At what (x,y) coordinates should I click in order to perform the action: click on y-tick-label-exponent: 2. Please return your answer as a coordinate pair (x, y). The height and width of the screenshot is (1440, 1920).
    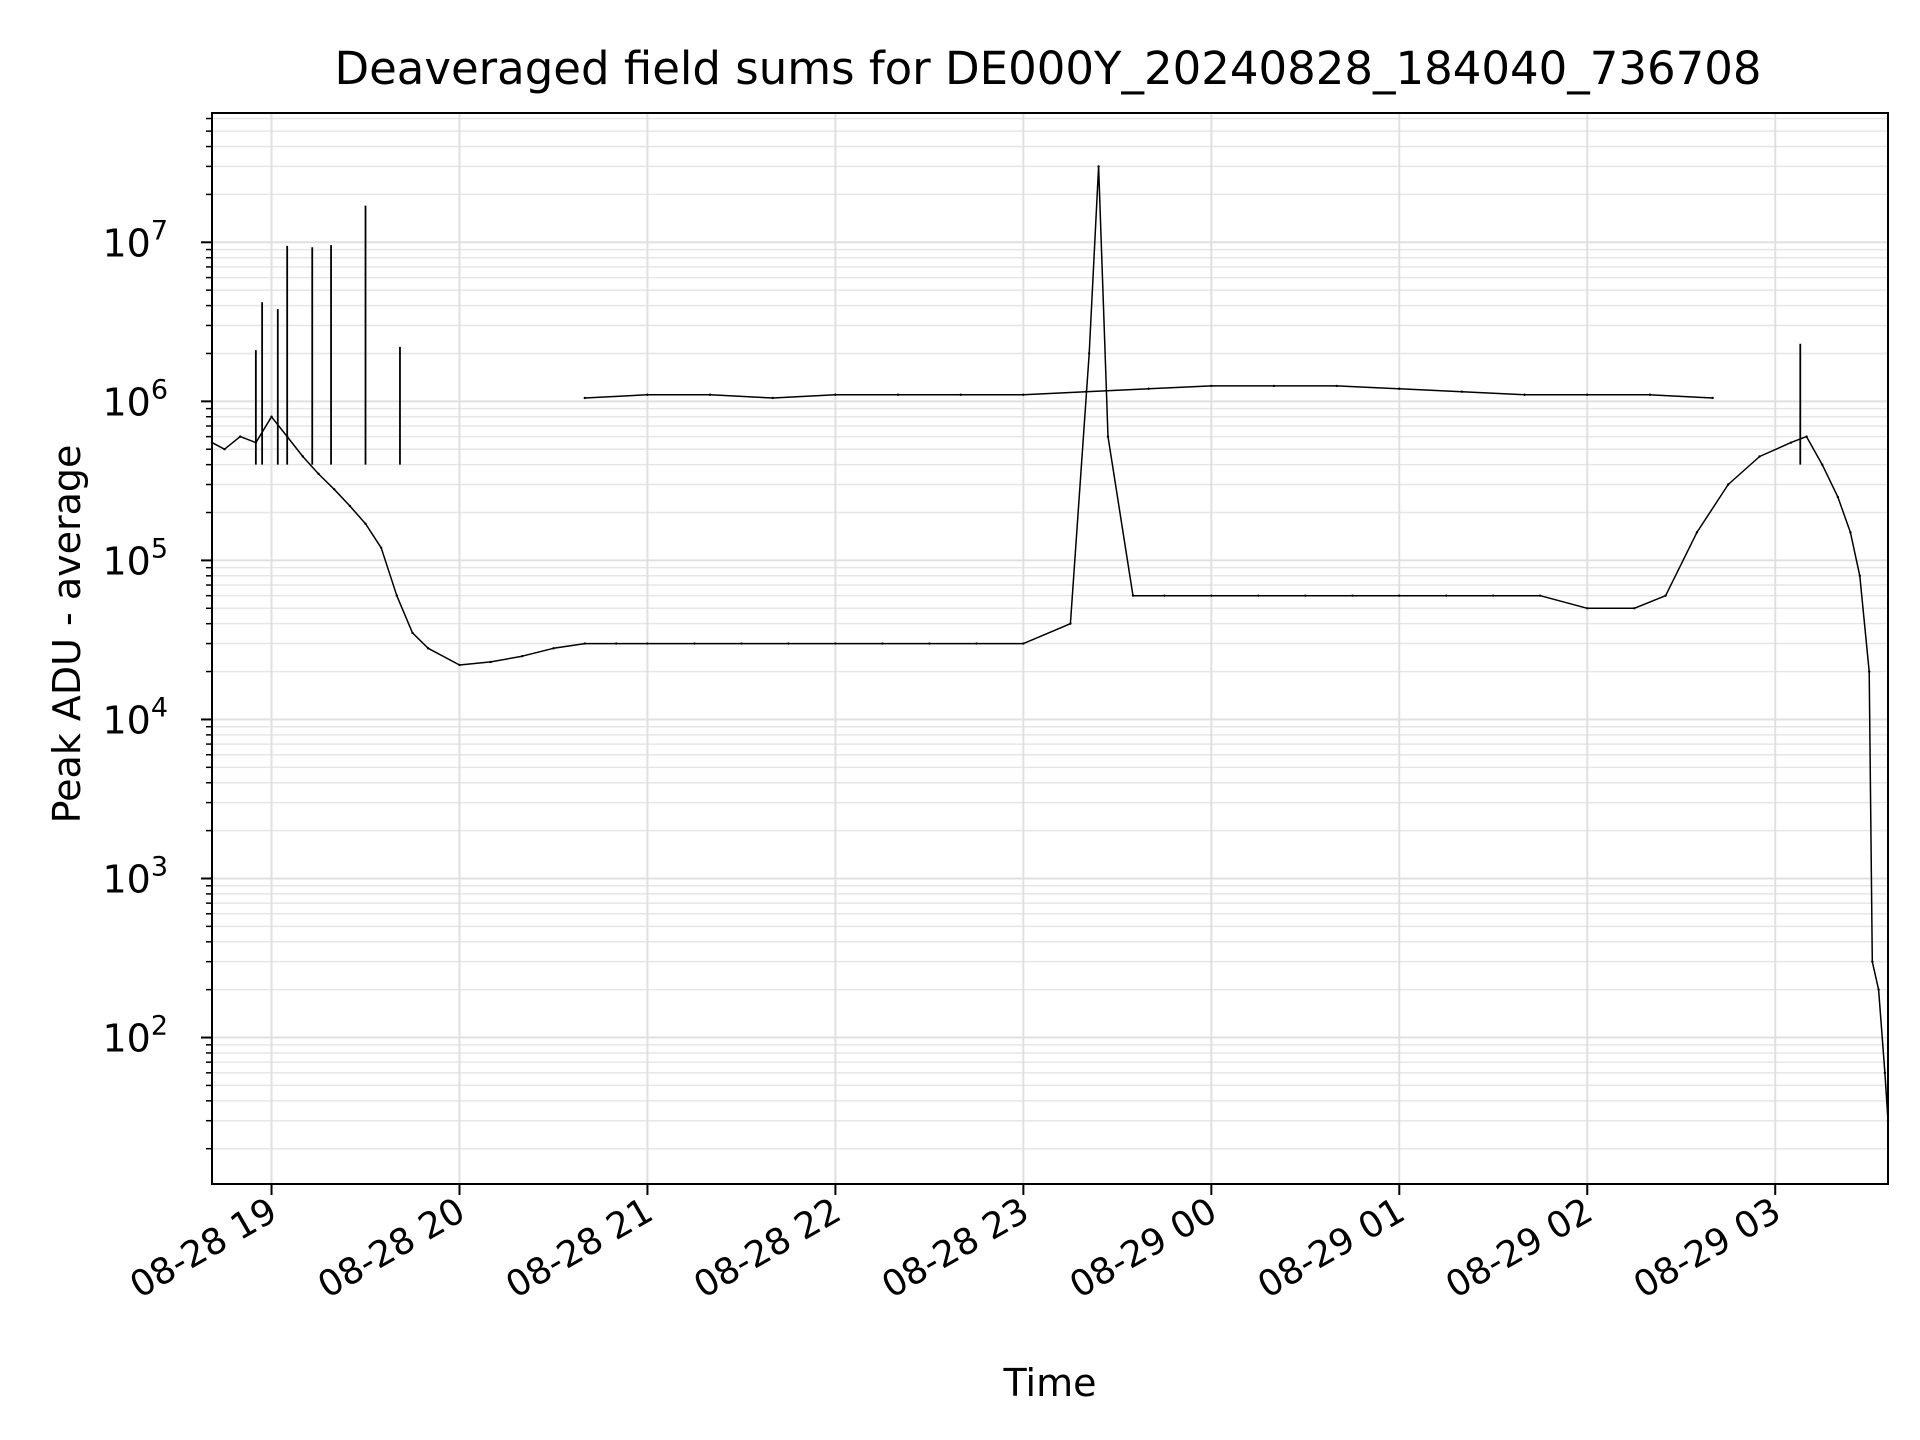
    Looking at the image, I should click on (159, 1026).